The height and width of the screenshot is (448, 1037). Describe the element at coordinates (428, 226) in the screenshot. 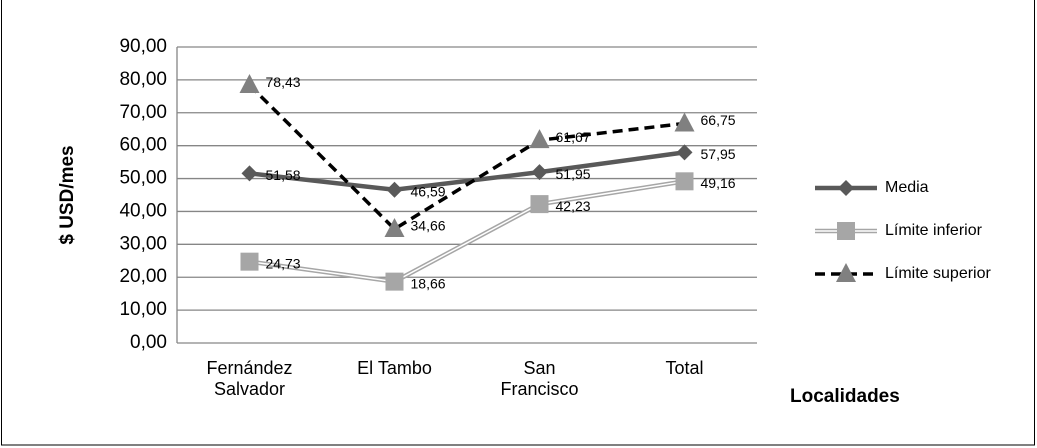

I see `data-label: 34,66` at that location.